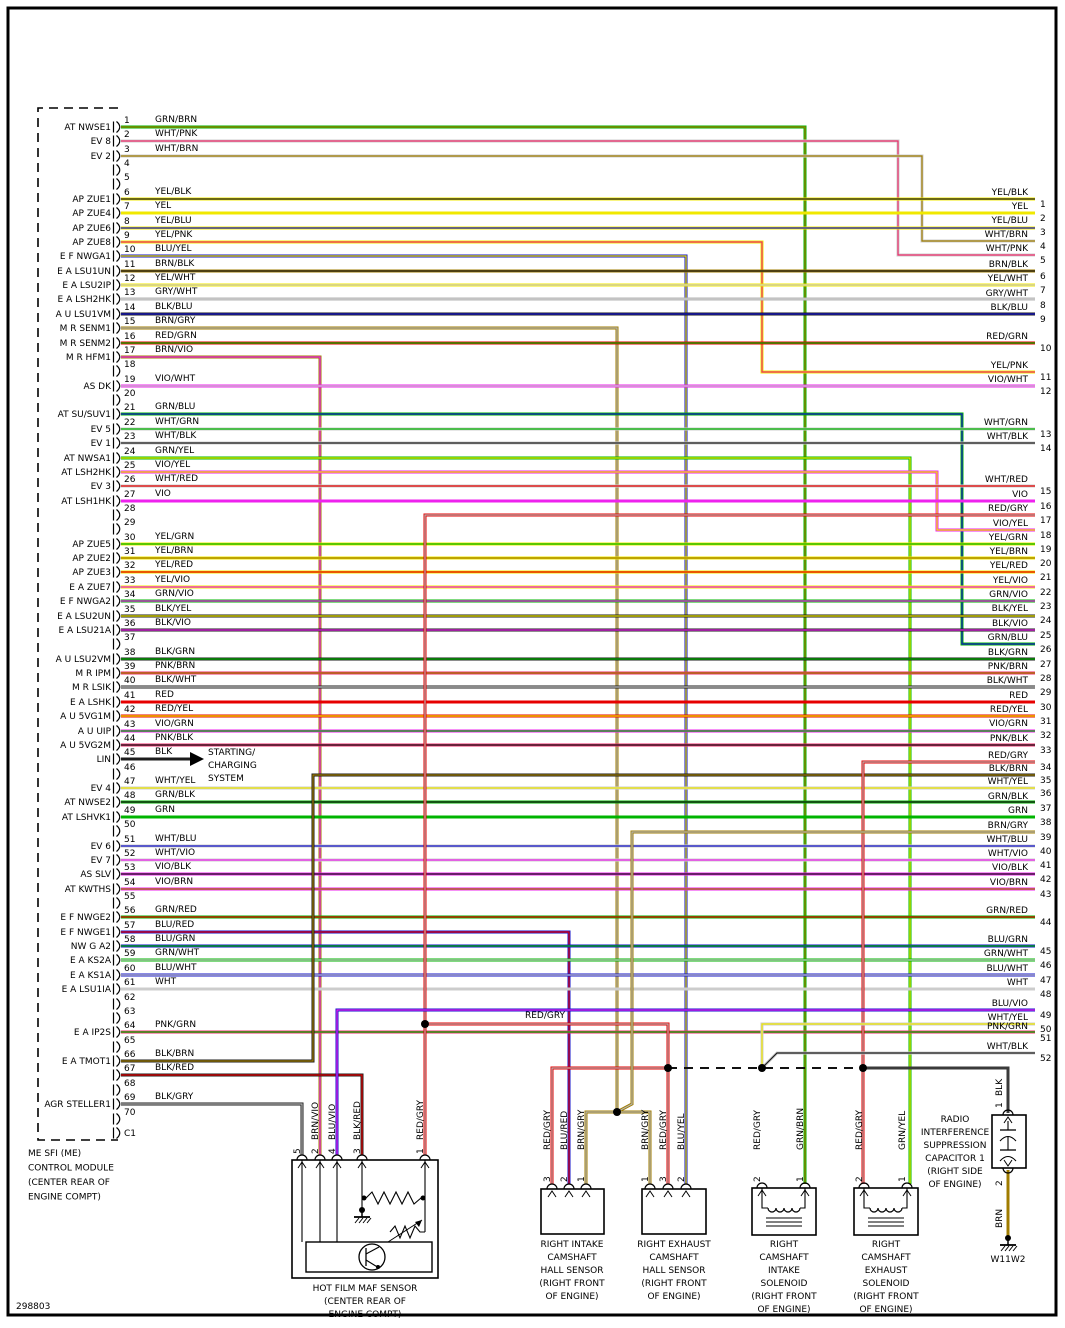 This screenshot has width=1065, height=1328. I want to click on module-pin-number: 62, so click(129, 998).